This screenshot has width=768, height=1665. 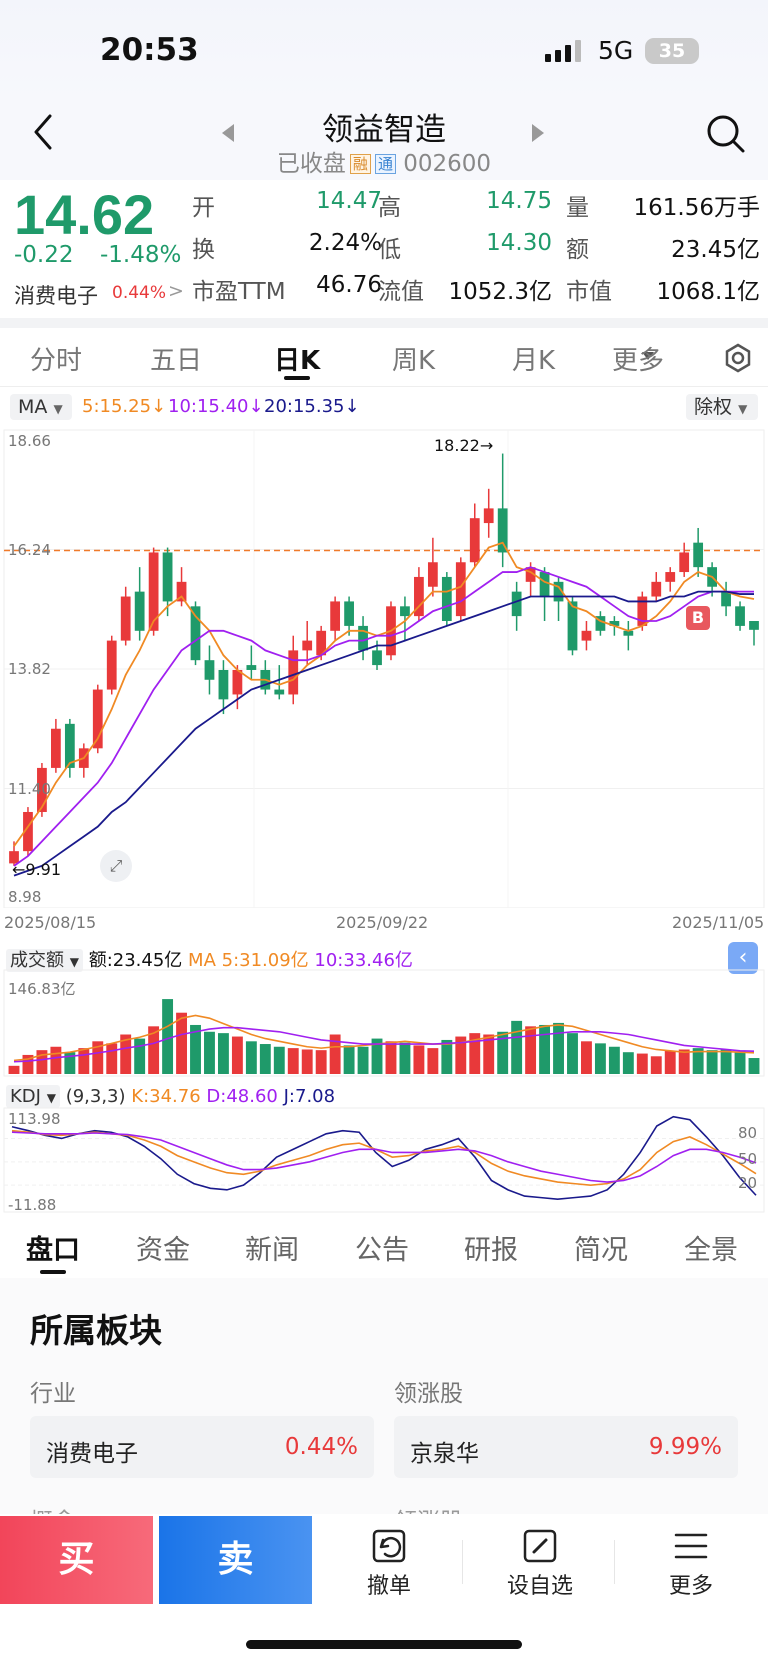 What do you see at coordinates (382, 1250) in the screenshot?
I see `detail-tab-3: 公告` at bounding box center [382, 1250].